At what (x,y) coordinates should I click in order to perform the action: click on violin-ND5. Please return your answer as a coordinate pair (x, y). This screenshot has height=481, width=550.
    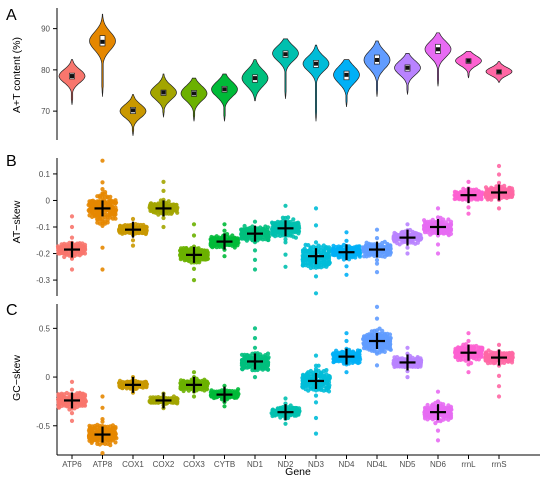
    Looking at the image, I should click on (407, 74).